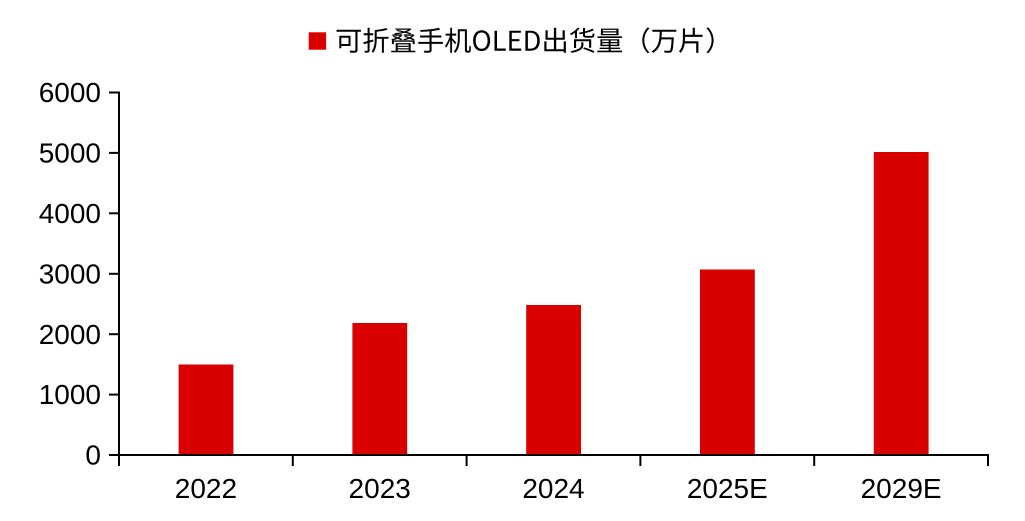 Image resolution: width=1025 pixels, height=521 pixels. I want to click on svg-text: 2029E, so click(901, 488).